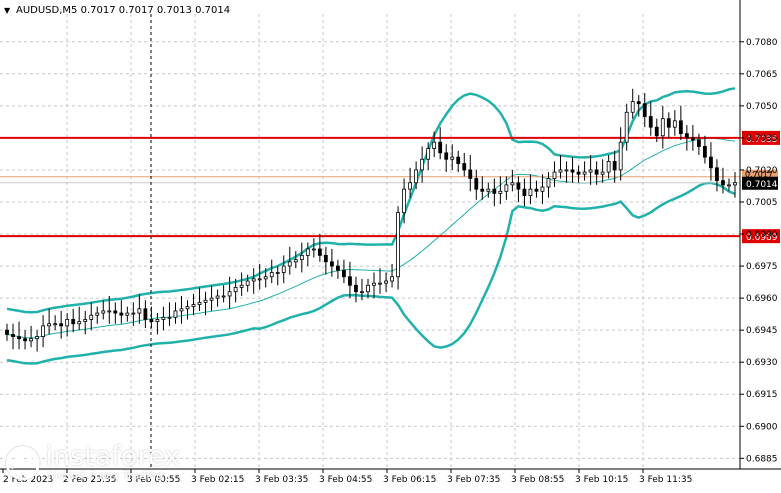 The width and height of the screenshot is (781, 493). I want to click on y-tick-label: 0.6915, so click(762, 395).